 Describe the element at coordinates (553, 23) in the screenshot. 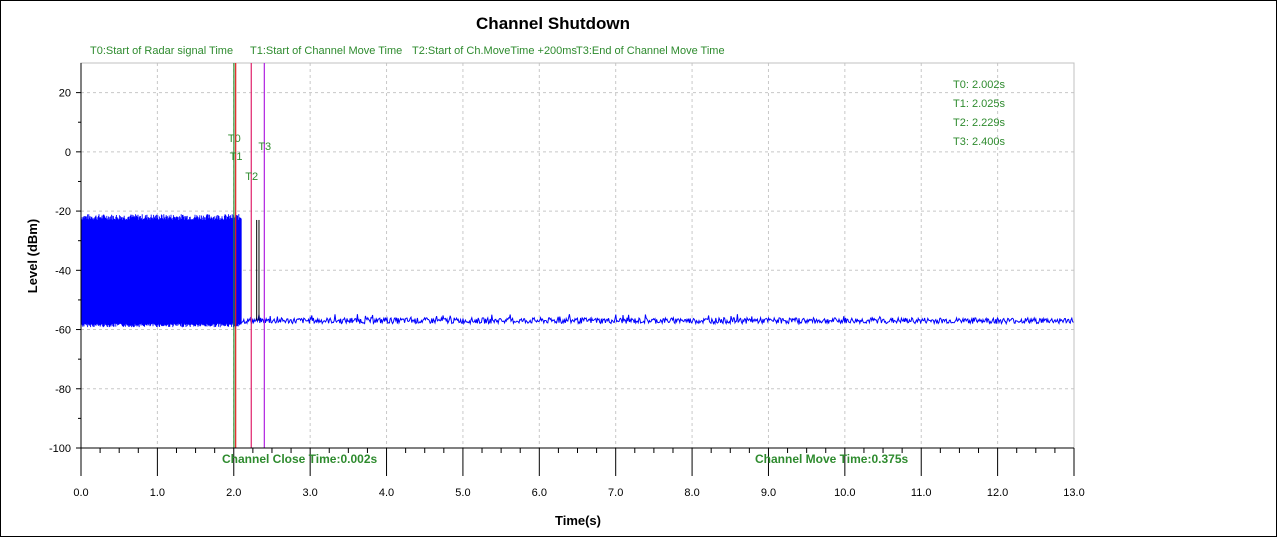

I see `chart-title: Channel Shutdown` at that location.